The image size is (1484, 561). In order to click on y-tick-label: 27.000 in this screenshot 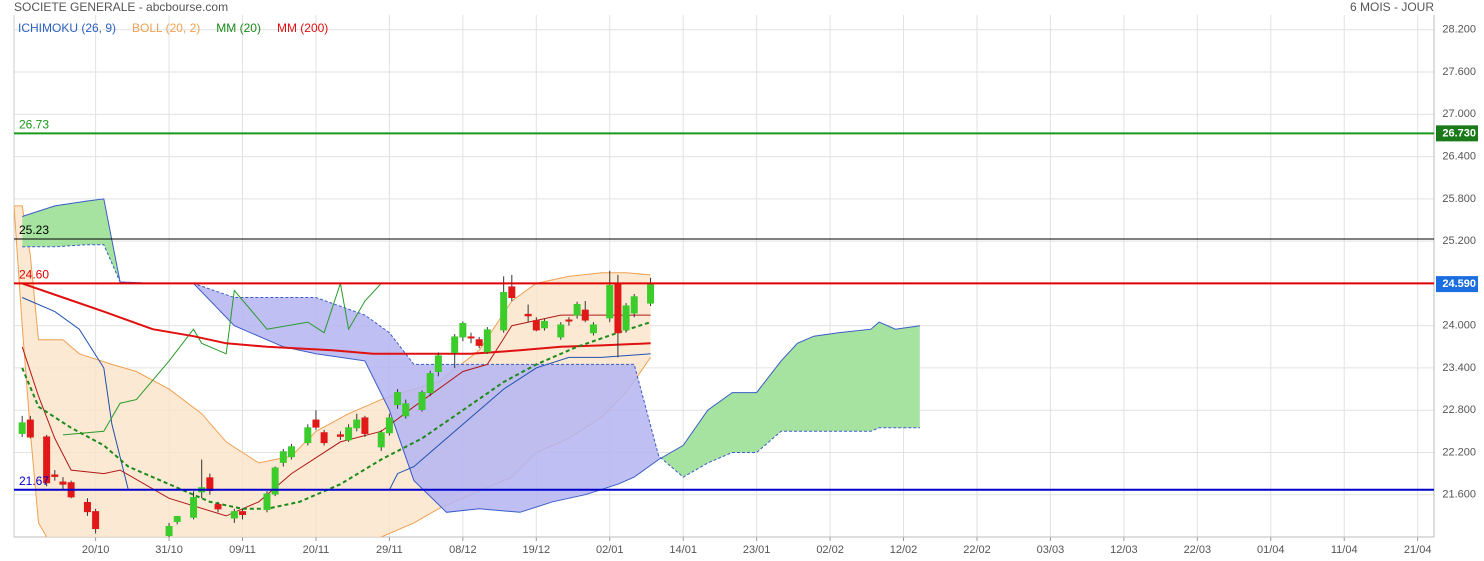, I will do `click(1459, 114)`.